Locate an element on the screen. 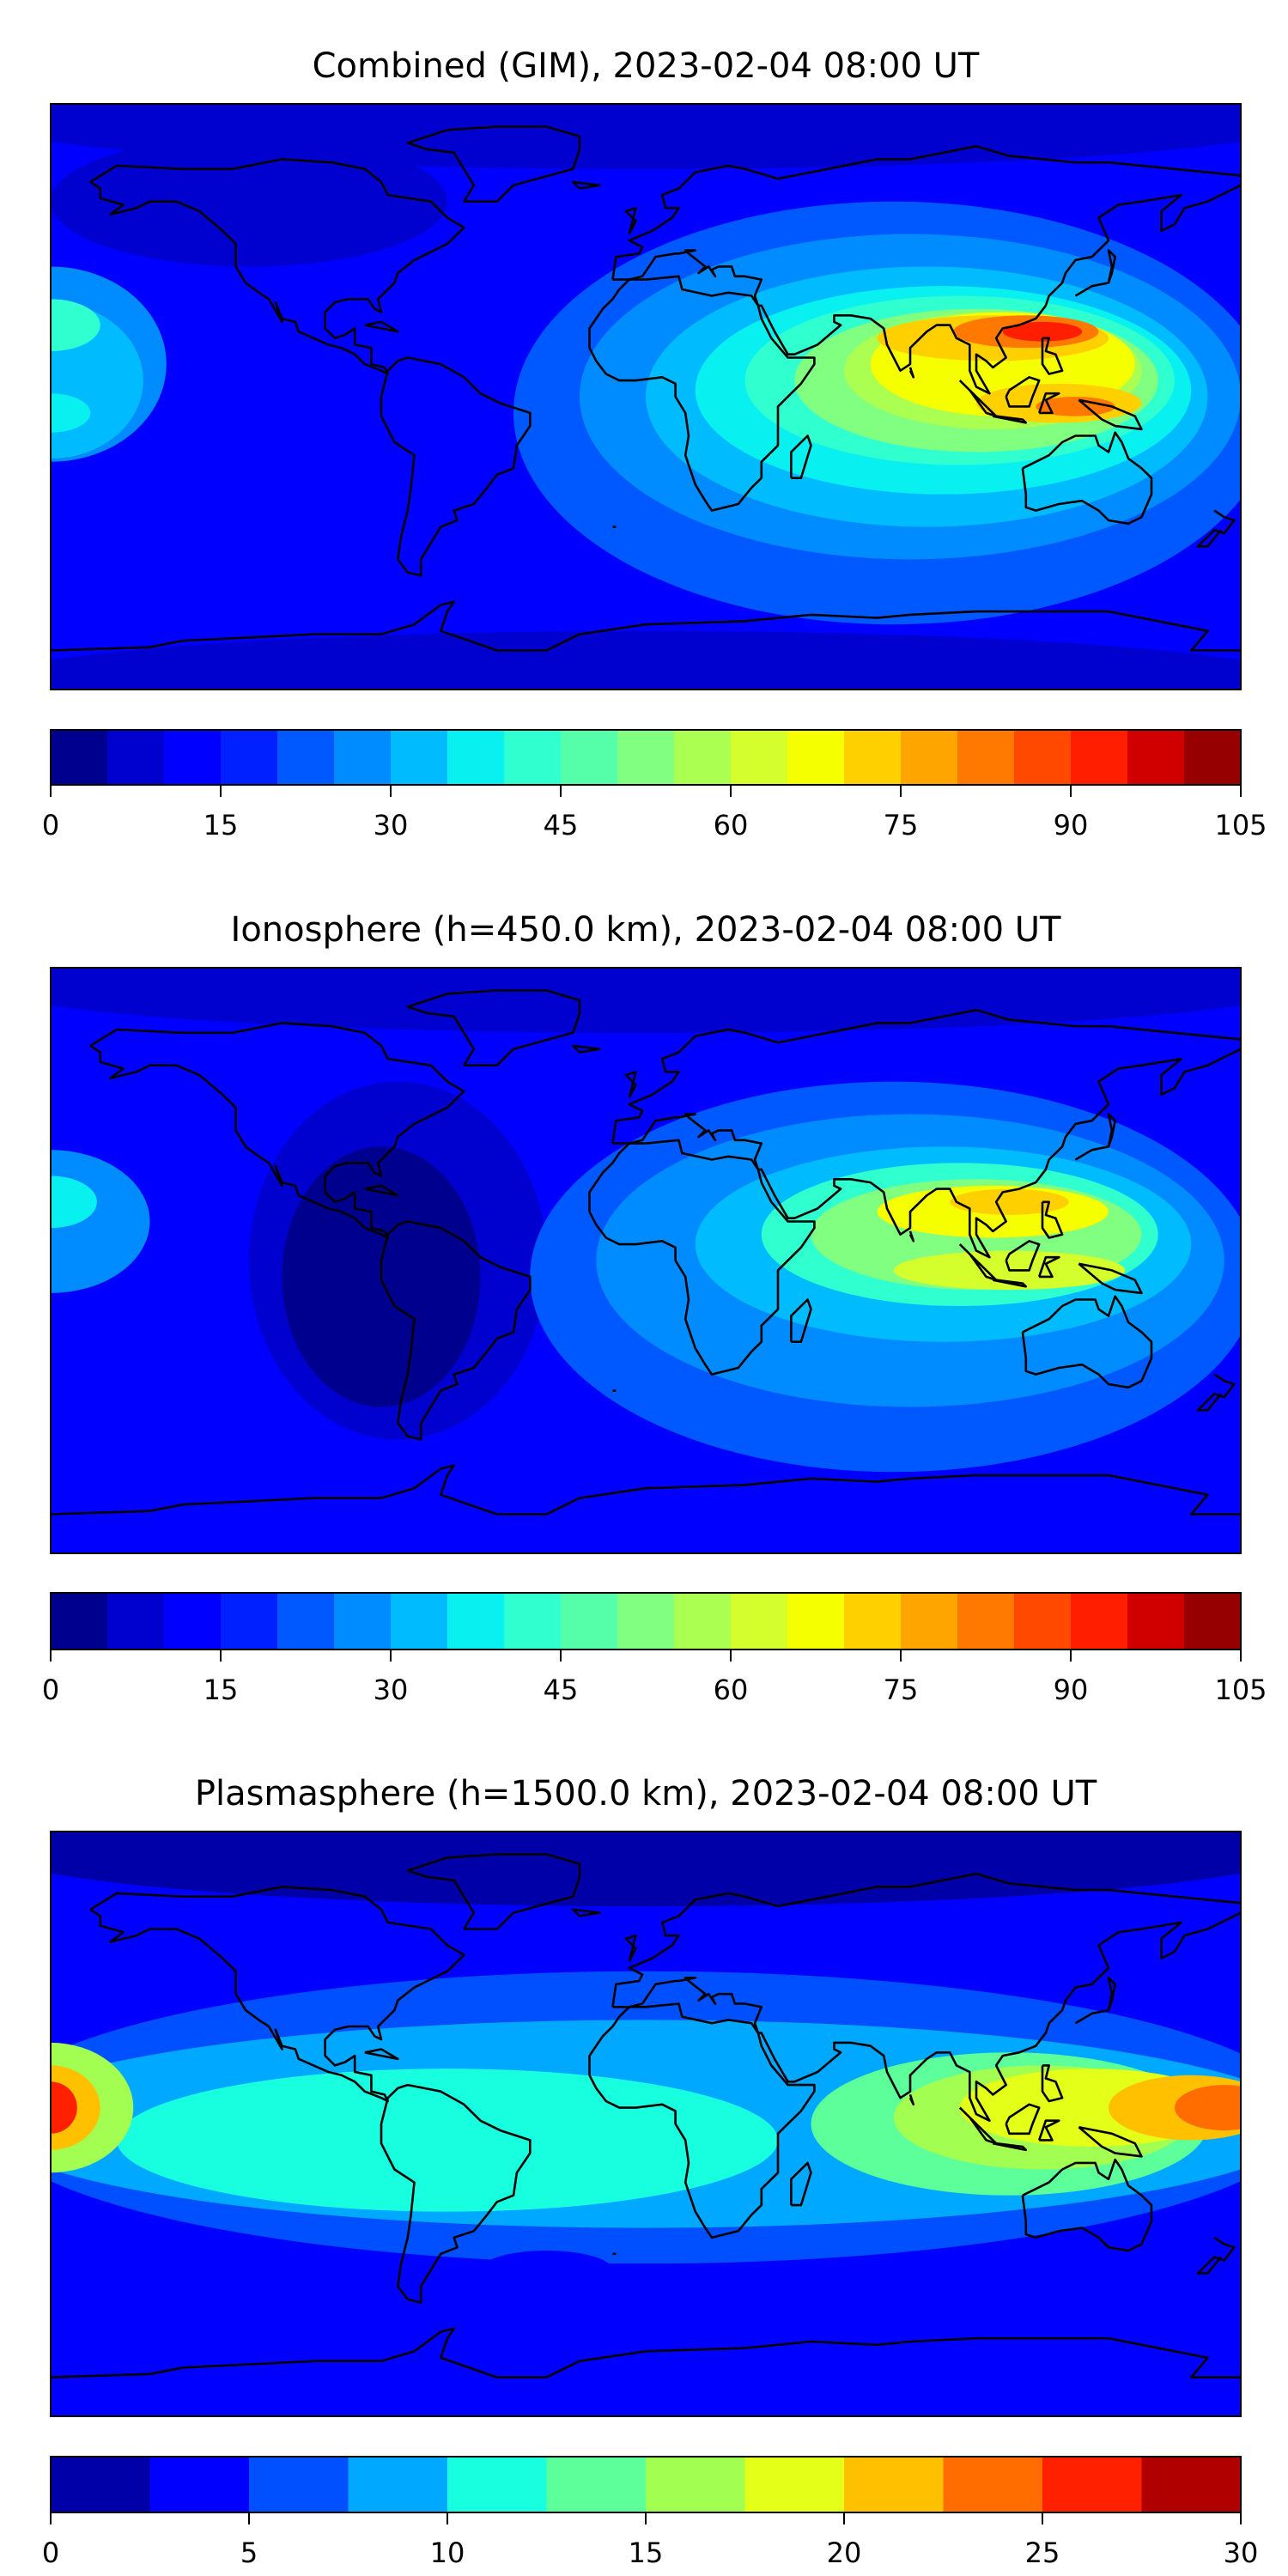 Image resolution: width=1288 pixels, height=2576 pixels. colorbar-combined: 0 15 30 45 60 75 90 105 is located at coordinates (654, 785).